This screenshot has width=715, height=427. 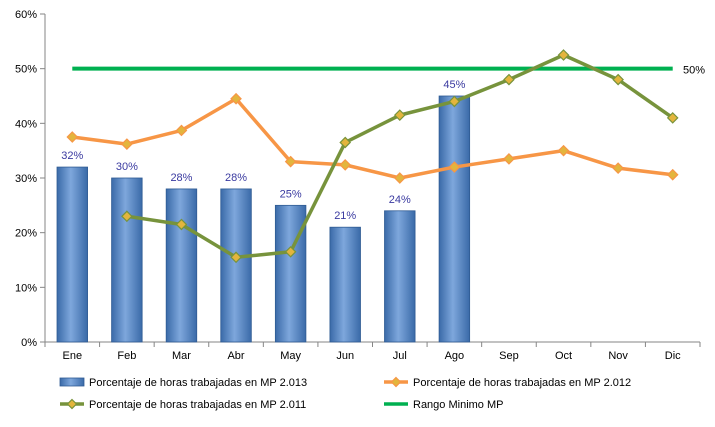 What do you see at coordinates (458, 405) in the screenshot?
I see `legend-label: Rango Minimo MP` at bounding box center [458, 405].